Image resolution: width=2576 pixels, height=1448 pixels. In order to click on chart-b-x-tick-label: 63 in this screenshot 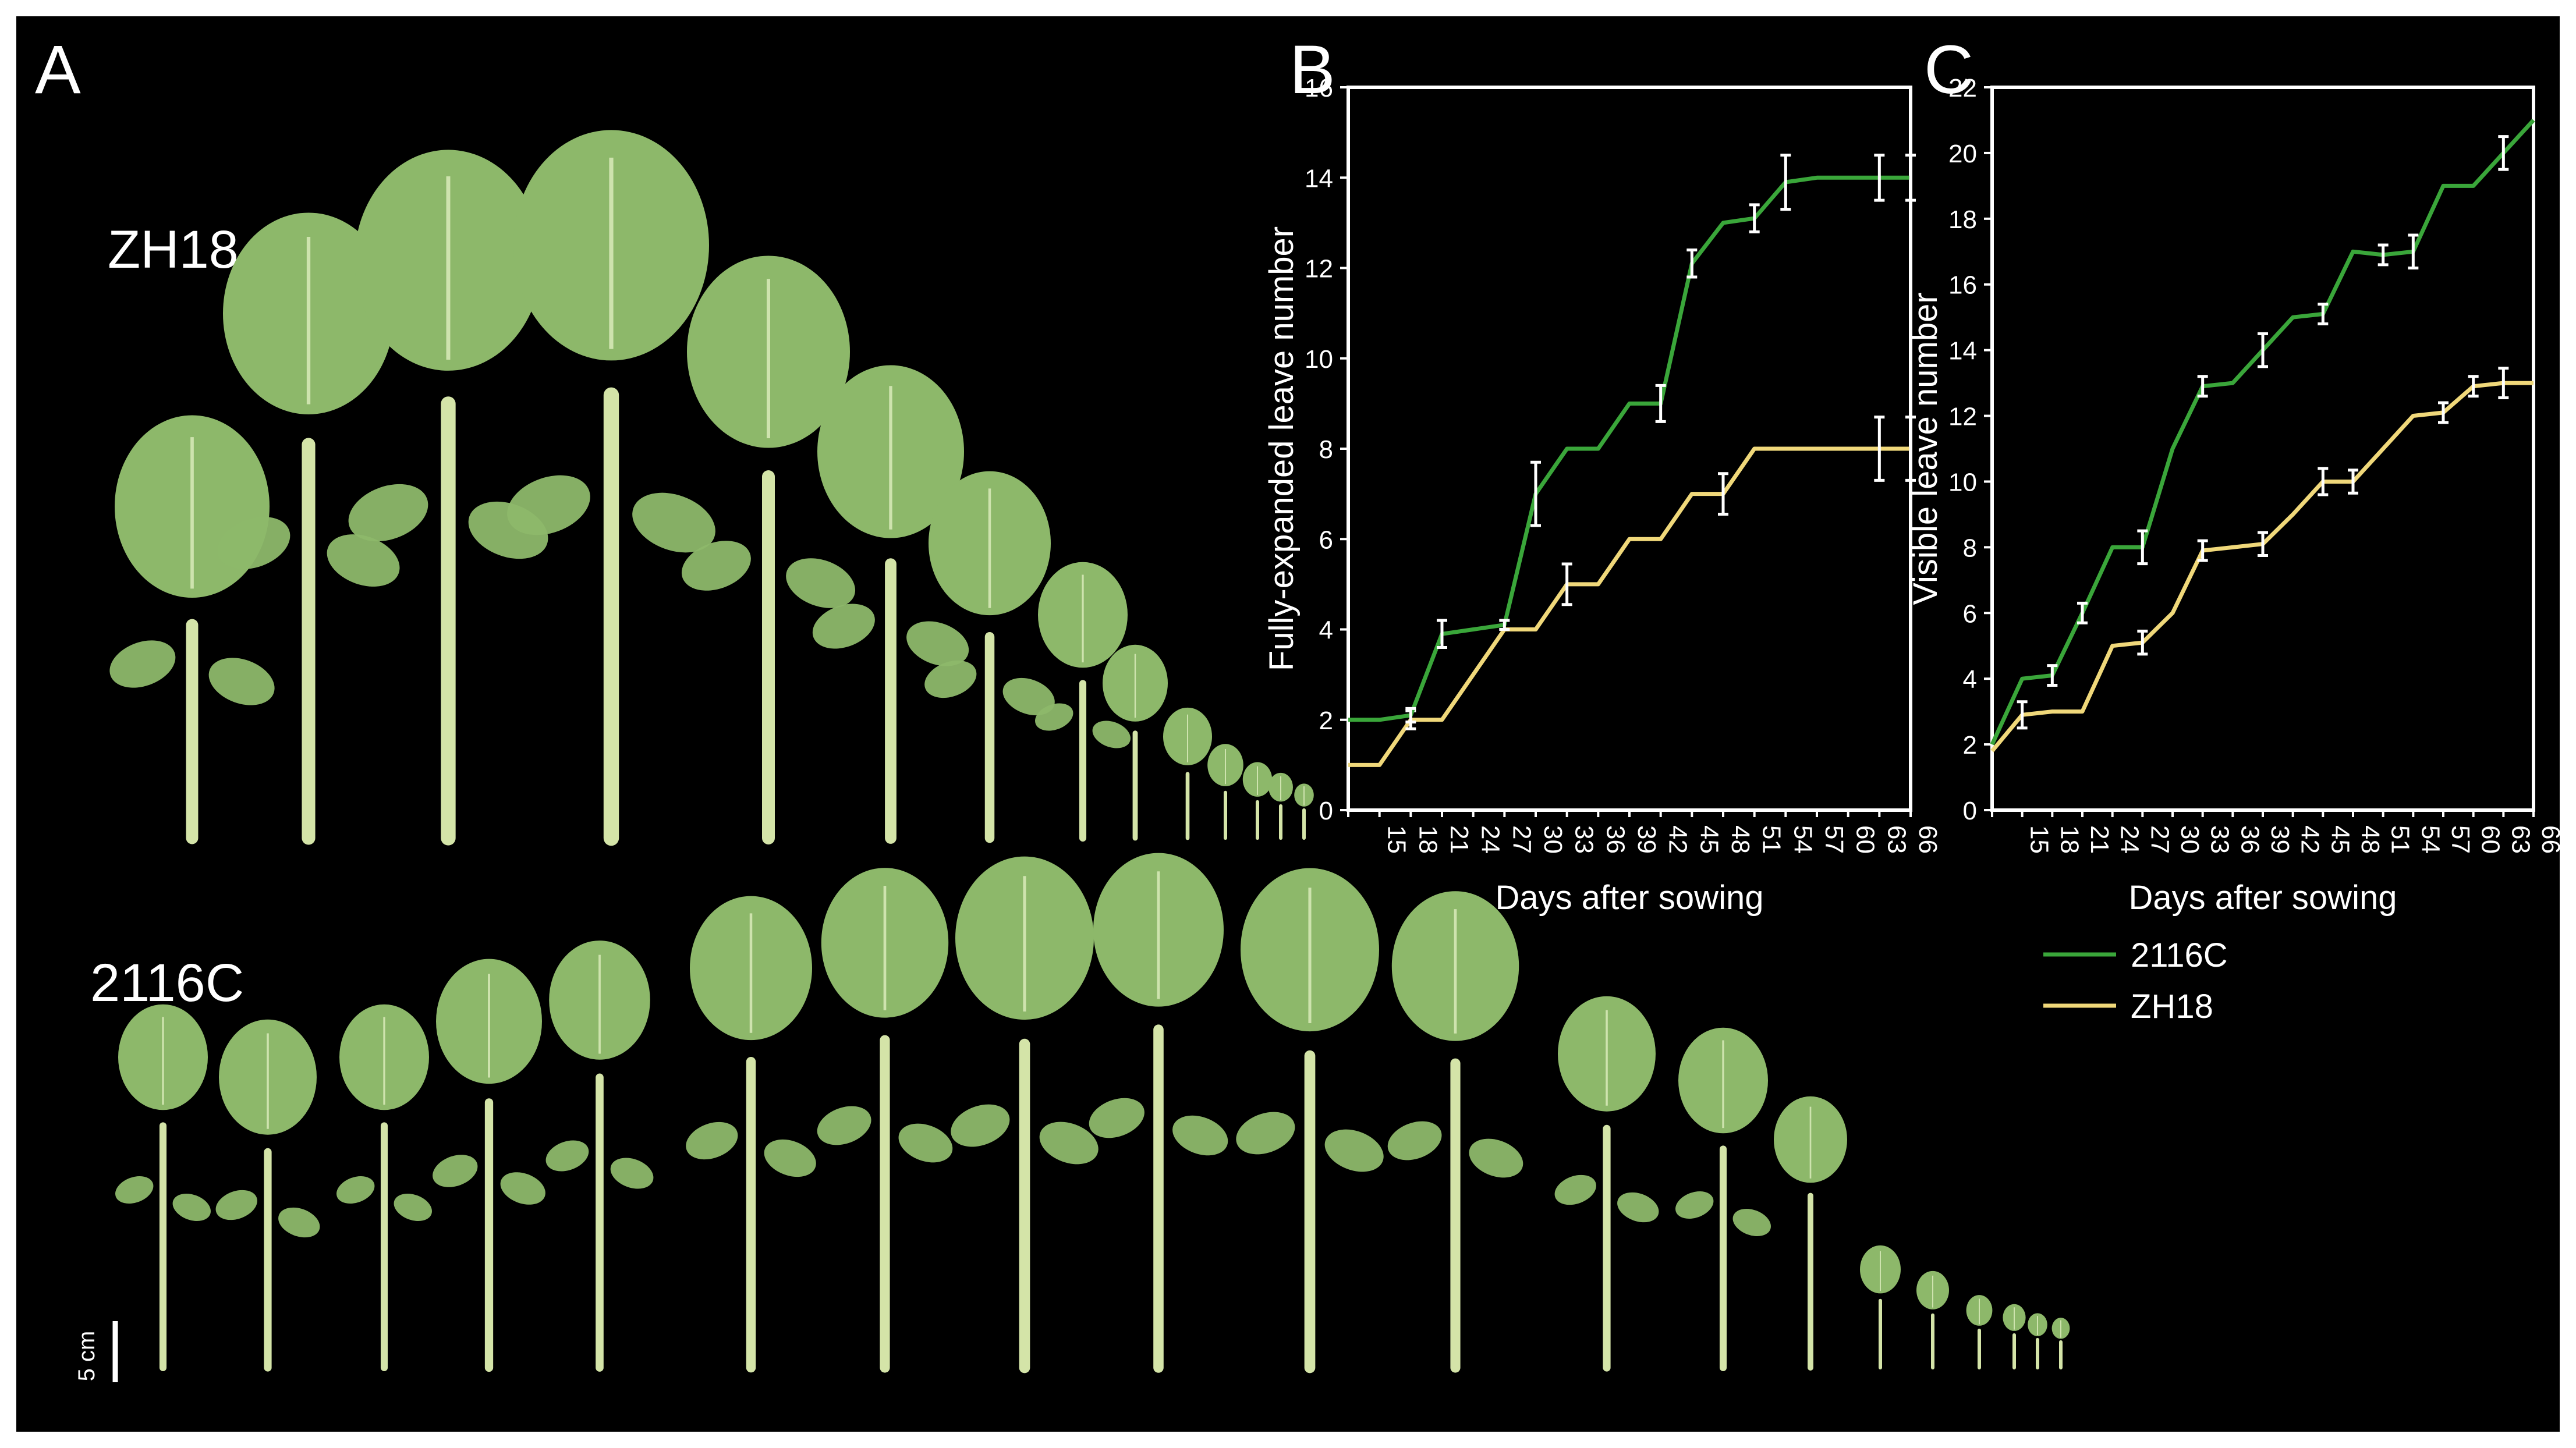, I will do `click(1896, 839)`.